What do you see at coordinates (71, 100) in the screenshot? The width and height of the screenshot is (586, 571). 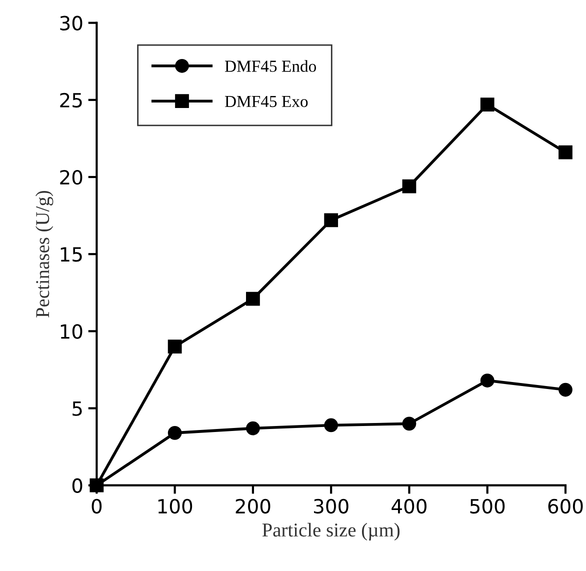 I see `y-tick-label: 25` at bounding box center [71, 100].